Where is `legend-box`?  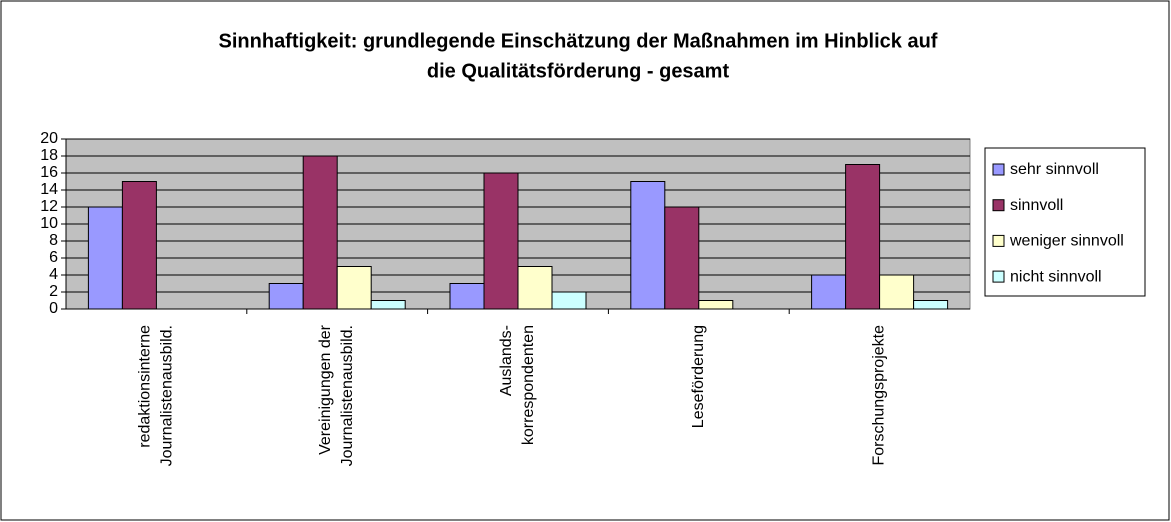 legend-box is located at coordinates (1065, 222).